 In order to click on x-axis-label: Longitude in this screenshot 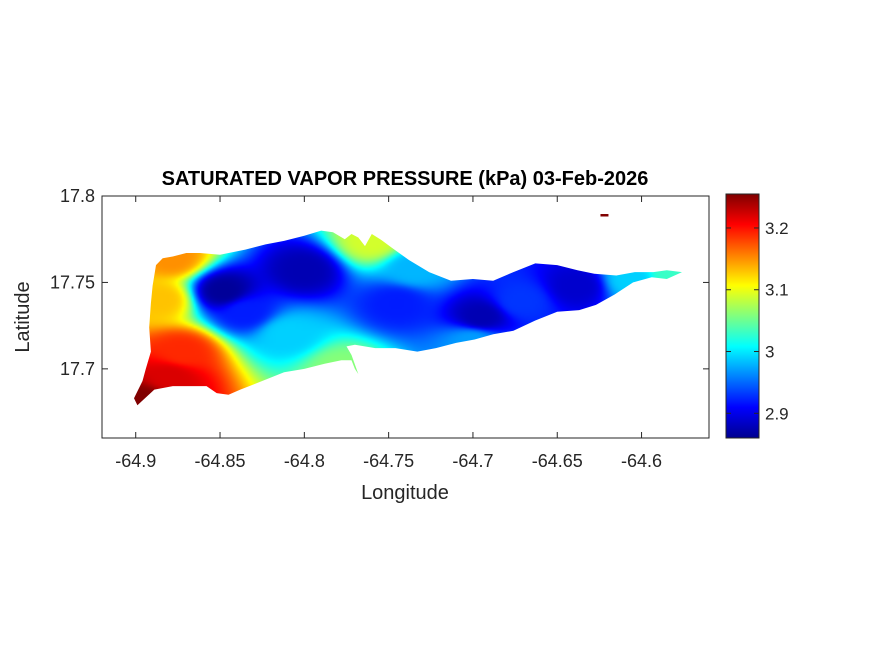, I will do `click(405, 493)`.